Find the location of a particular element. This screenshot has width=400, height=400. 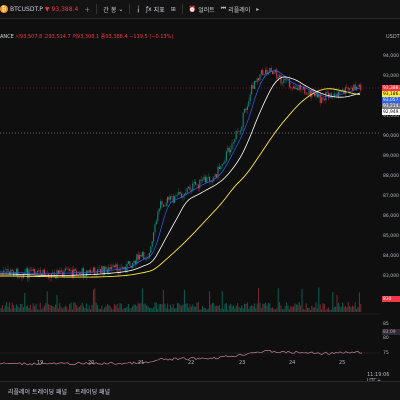

alert-button: ⏰ 얼러트 is located at coordinates (202, 9).